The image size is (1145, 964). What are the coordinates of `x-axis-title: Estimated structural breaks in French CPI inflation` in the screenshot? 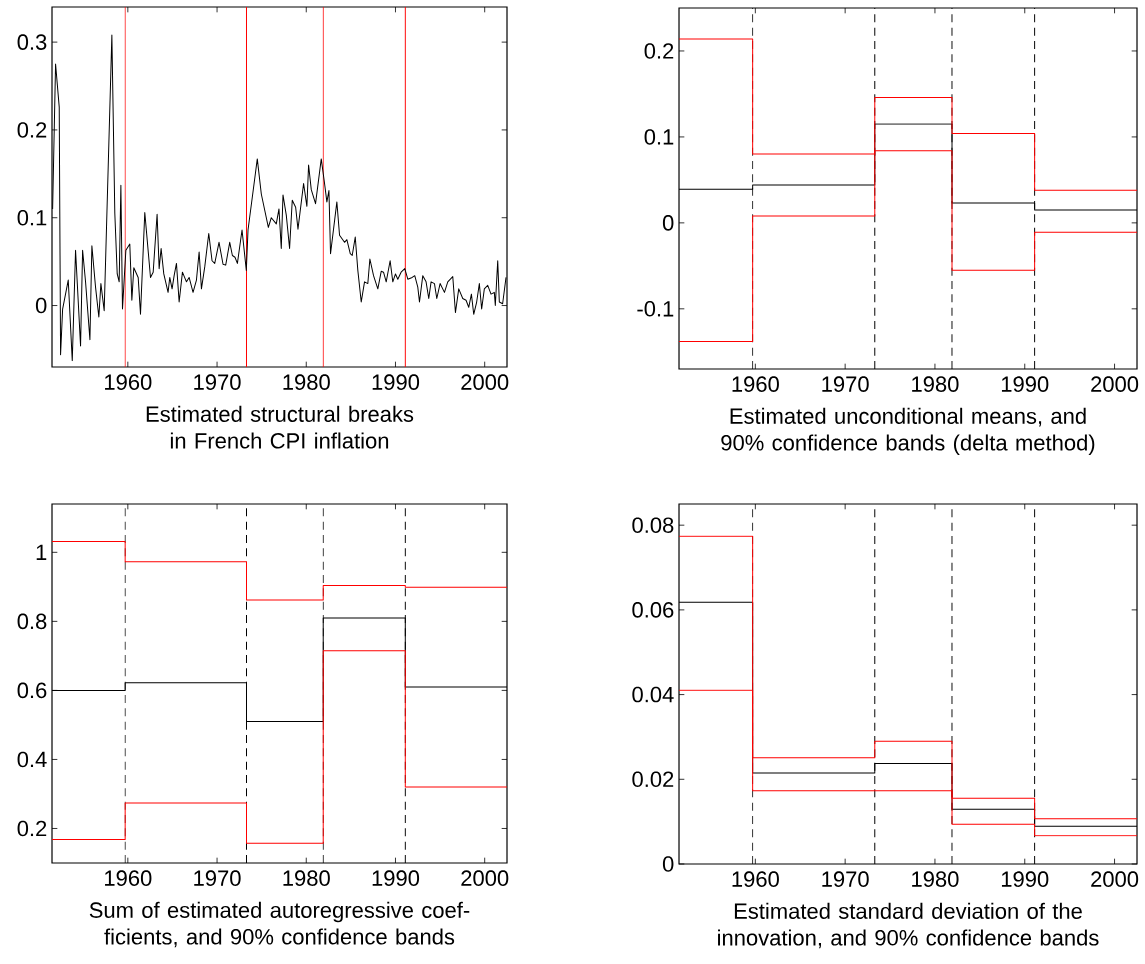 It's located at (280, 427).